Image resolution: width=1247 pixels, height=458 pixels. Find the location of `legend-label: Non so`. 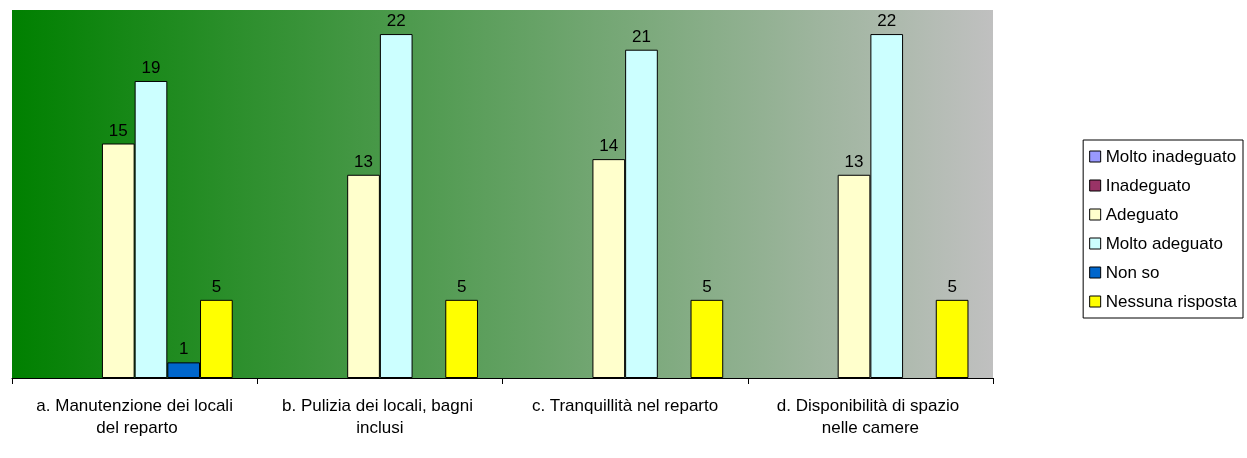

legend-label: Non so is located at coordinates (1132, 272).